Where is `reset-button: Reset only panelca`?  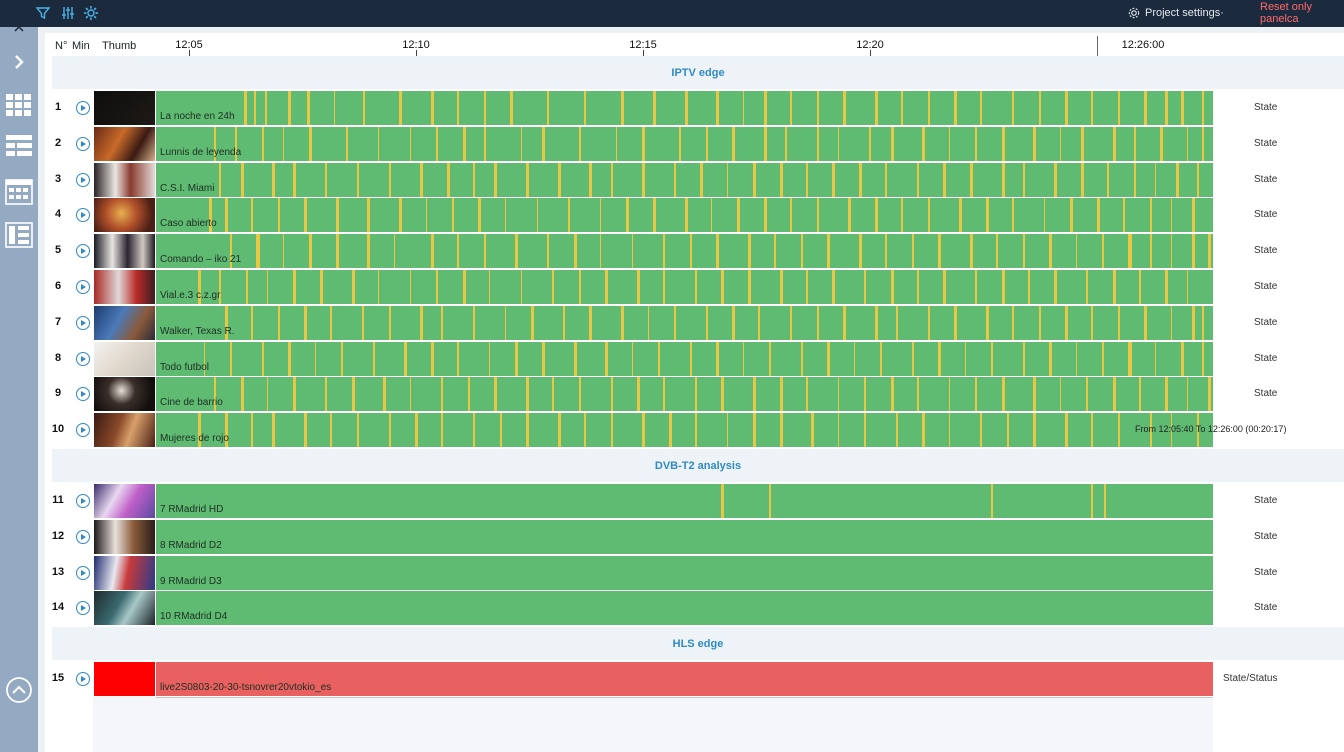
reset-button: Reset only panelca is located at coordinates (1302, 13).